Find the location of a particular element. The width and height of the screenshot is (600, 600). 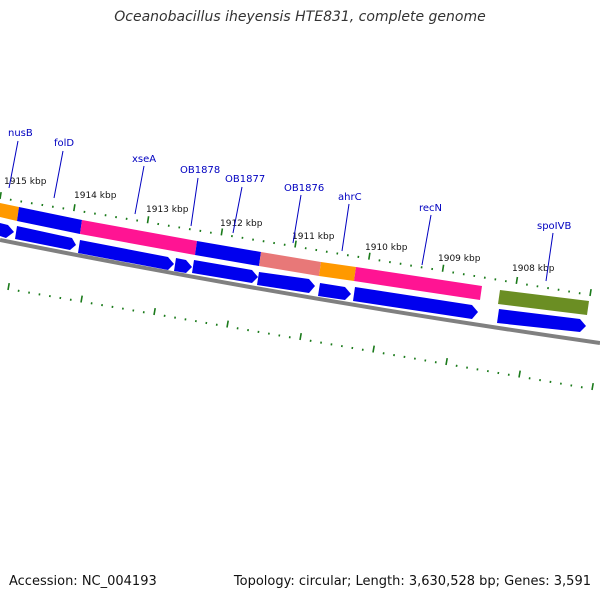

leader-line-folD is located at coordinates (58, 174).